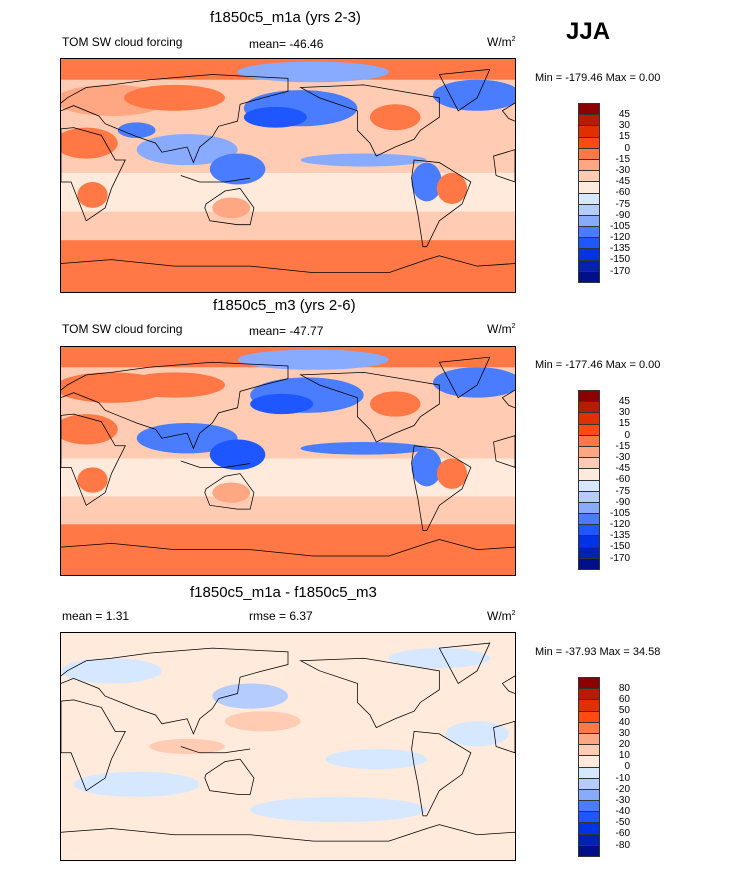  What do you see at coordinates (281, 616) in the screenshot?
I see `panel-3-rmse: rmse = 6.37` at bounding box center [281, 616].